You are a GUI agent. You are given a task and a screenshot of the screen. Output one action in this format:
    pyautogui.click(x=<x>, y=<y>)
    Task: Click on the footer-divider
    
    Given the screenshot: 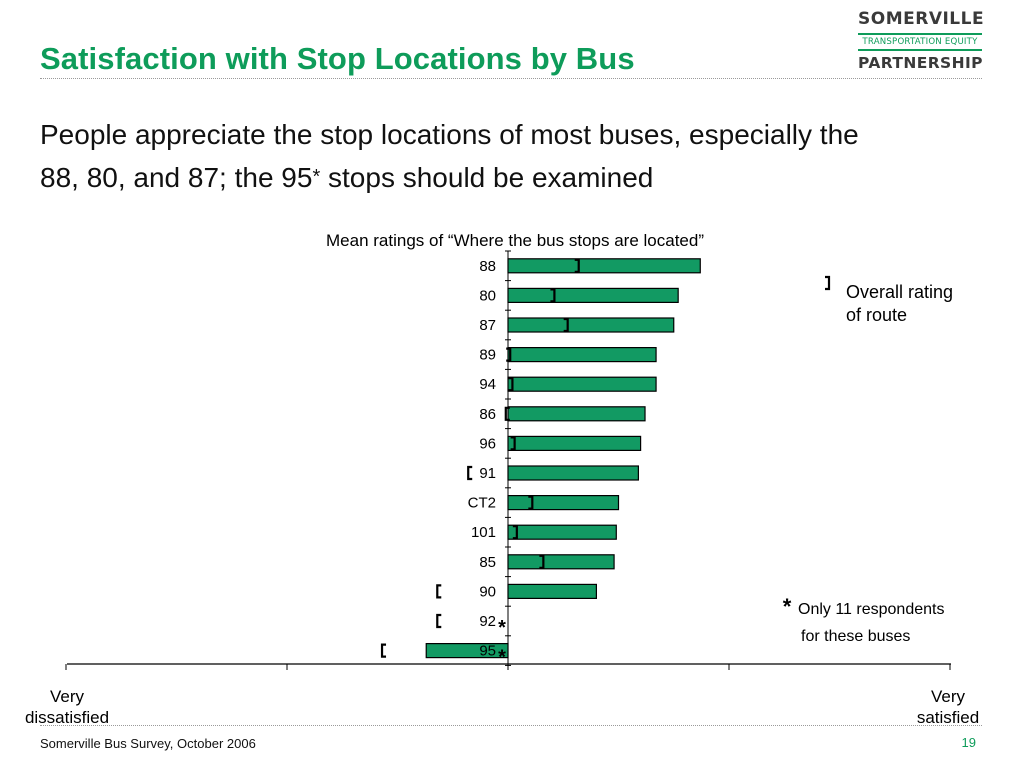 What is the action you would take?
    pyautogui.click(x=511, y=725)
    